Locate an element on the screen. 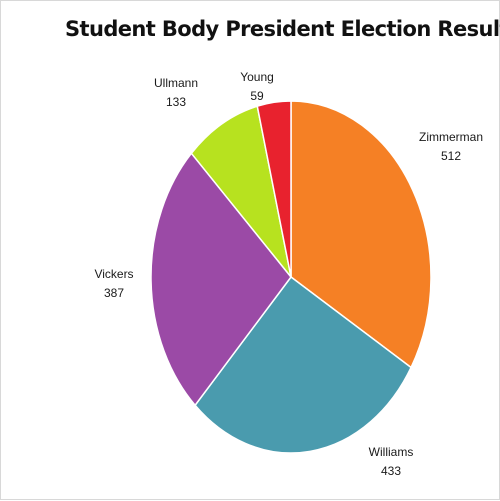 The width and height of the screenshot is (500, 501). chart-title: Student Body President Election Results is located at coordinates (282, 29).